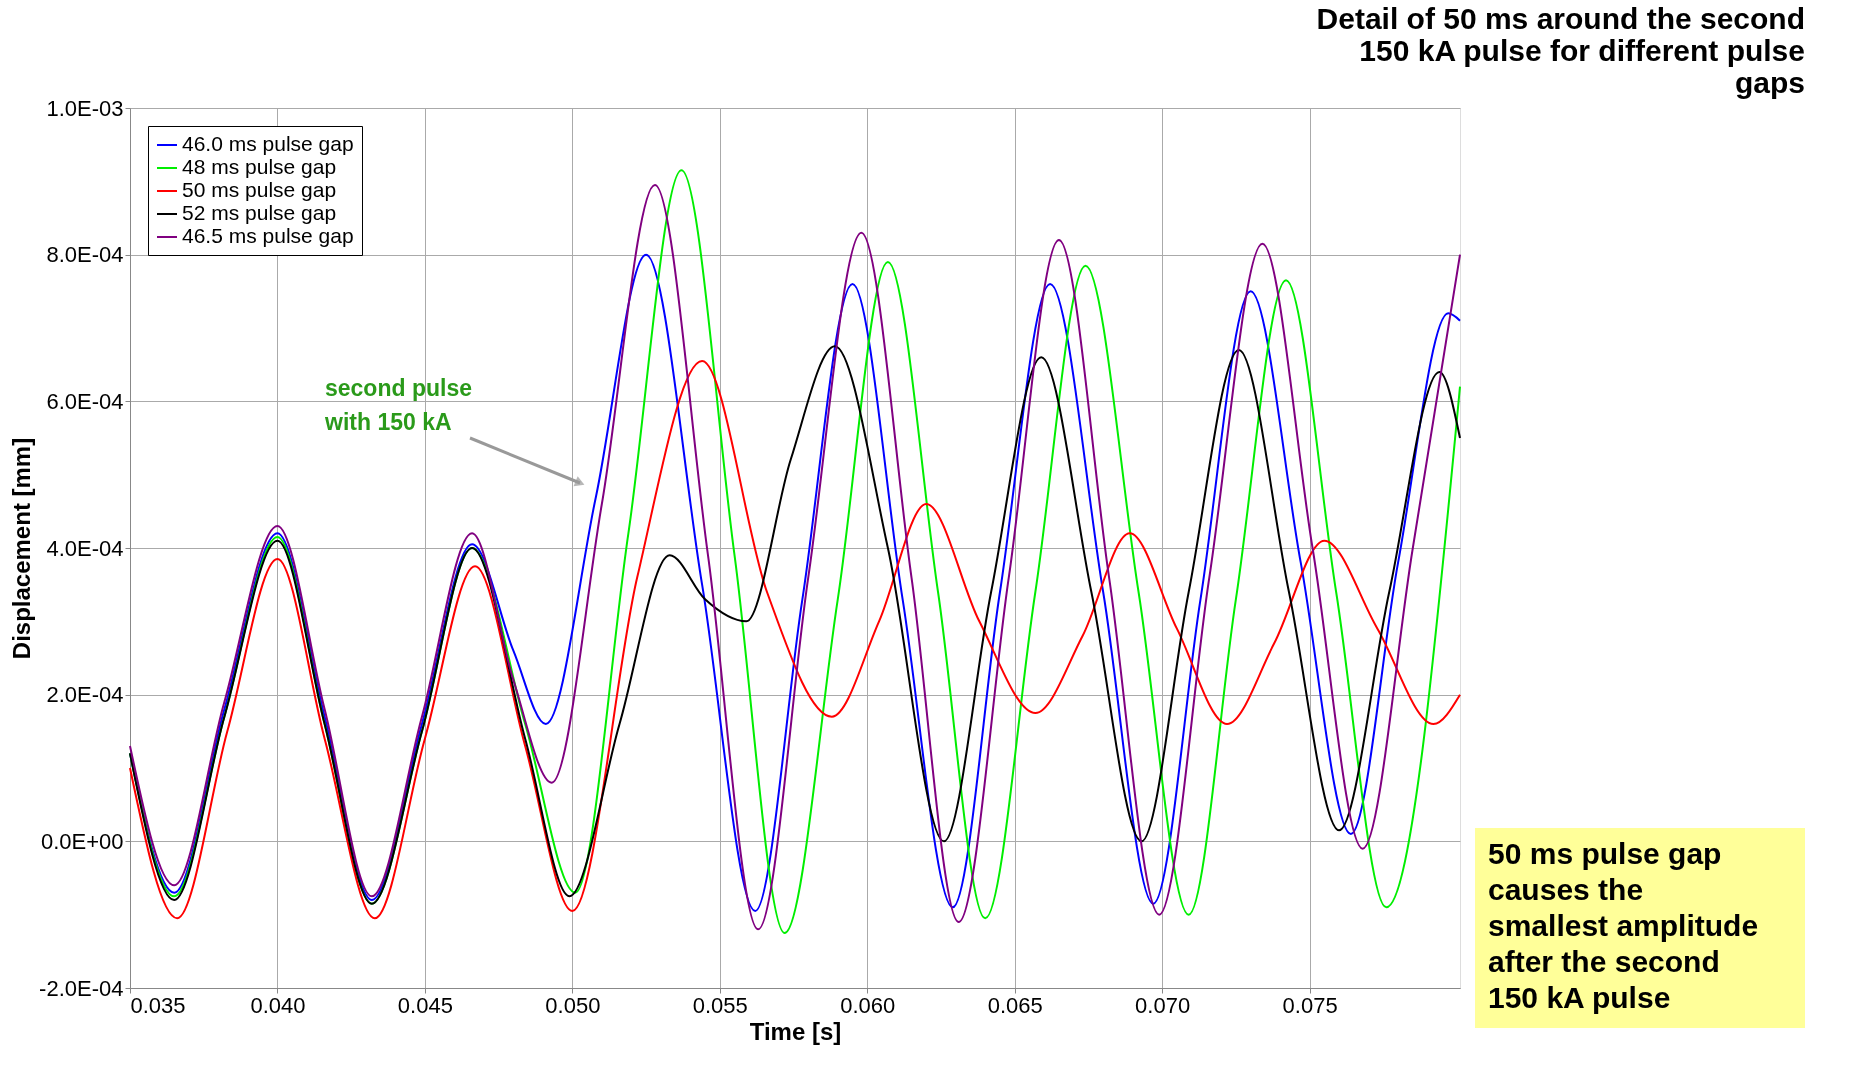 The width and height of the screenshot is (1856, 1091). Describe the element at coordinates (268, 143) in the screenshot. I see `legend-label: 46.0 ms pulse gap` at that location.